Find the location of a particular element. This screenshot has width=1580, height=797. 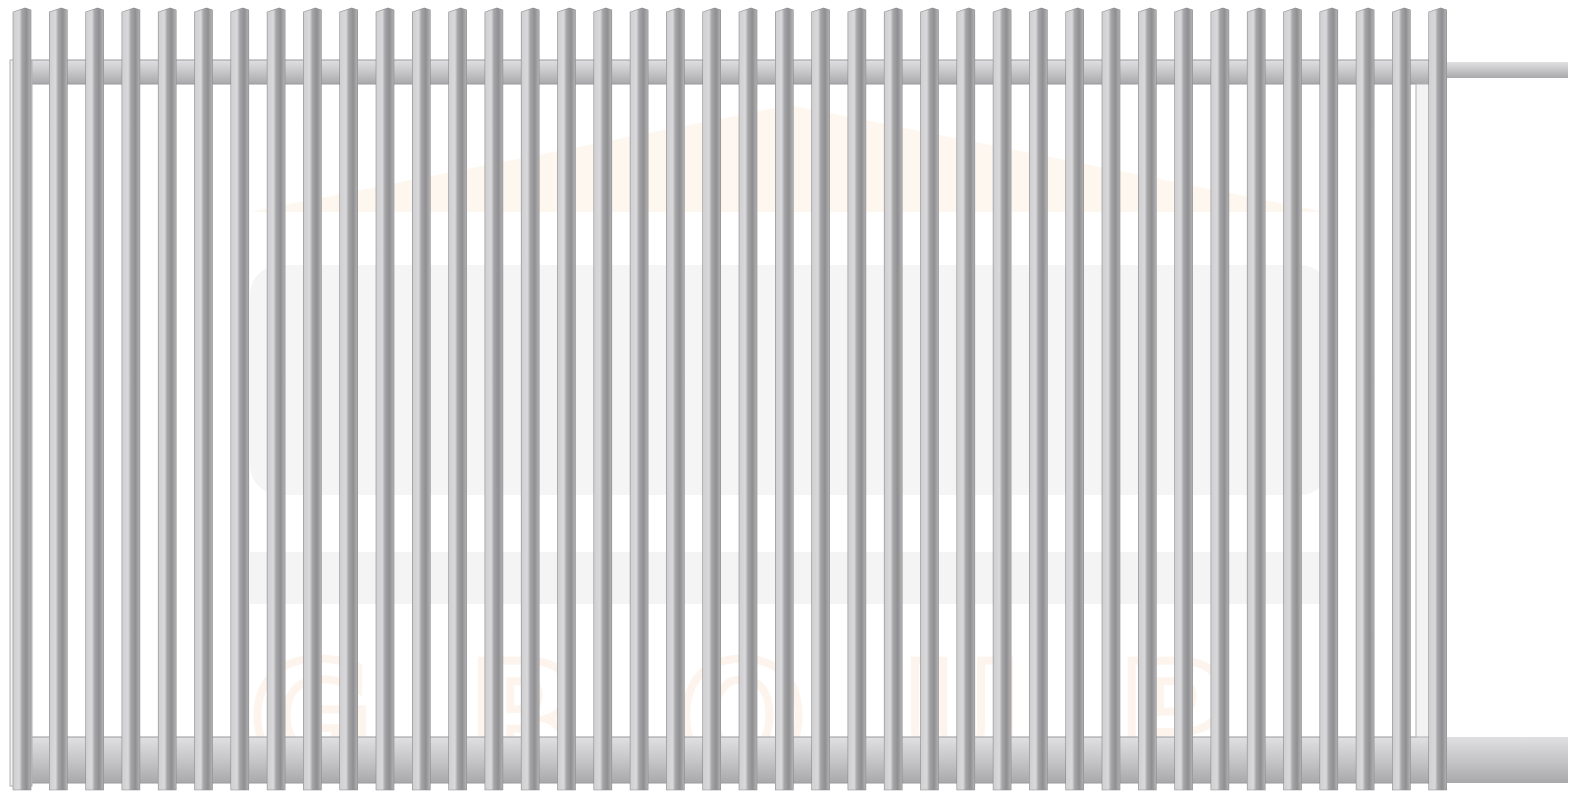

side-rail is located at coordinates (1500, 70).